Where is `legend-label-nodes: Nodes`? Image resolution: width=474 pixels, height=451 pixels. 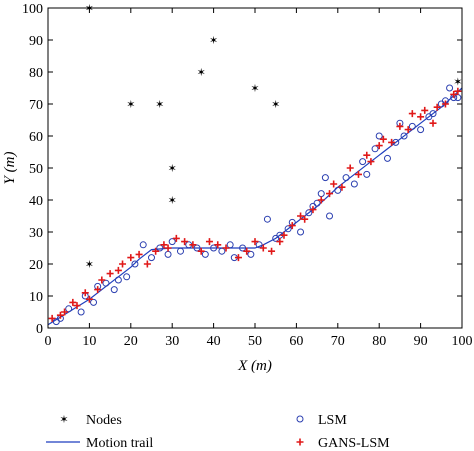
legend-label-nodes: Nodes is located at coordinates (104, 420).